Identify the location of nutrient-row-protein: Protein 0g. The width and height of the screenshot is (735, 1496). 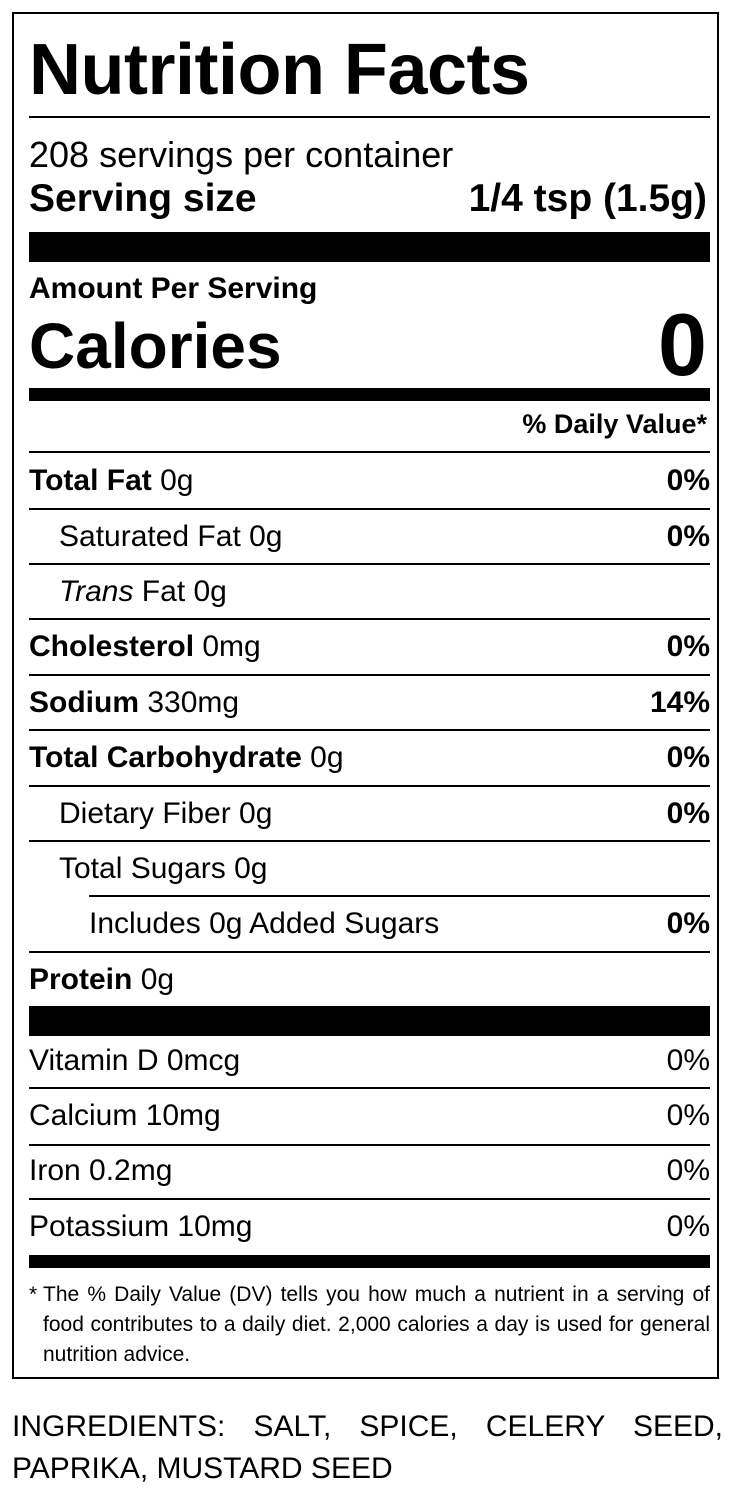
(369, 980).